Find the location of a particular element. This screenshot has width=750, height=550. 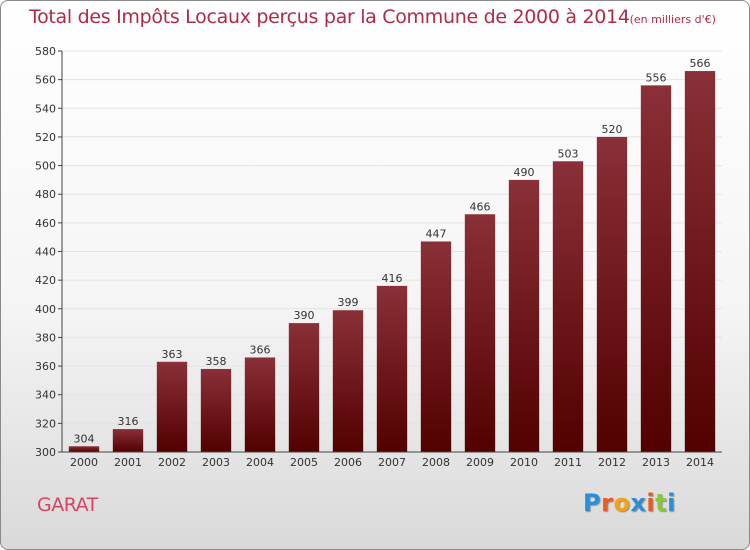

x-tick-label: 2000 is located at coordinates (84, 462).